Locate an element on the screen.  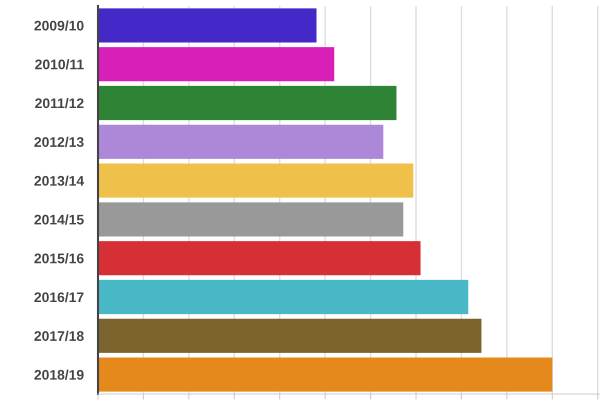
y-tick-label: 2014/15 is located at coordinates (59, 219).